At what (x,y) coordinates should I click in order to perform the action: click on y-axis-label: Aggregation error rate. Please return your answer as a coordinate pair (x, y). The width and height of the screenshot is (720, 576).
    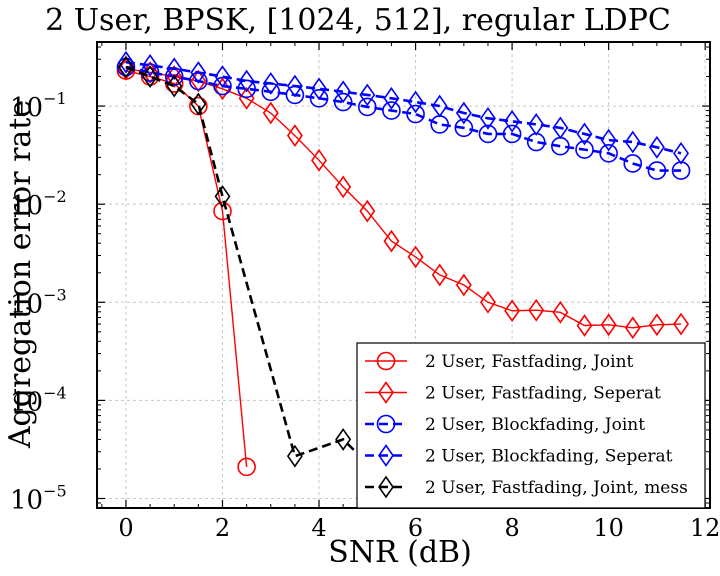
    Looking at the image, I should click on (20, 274).